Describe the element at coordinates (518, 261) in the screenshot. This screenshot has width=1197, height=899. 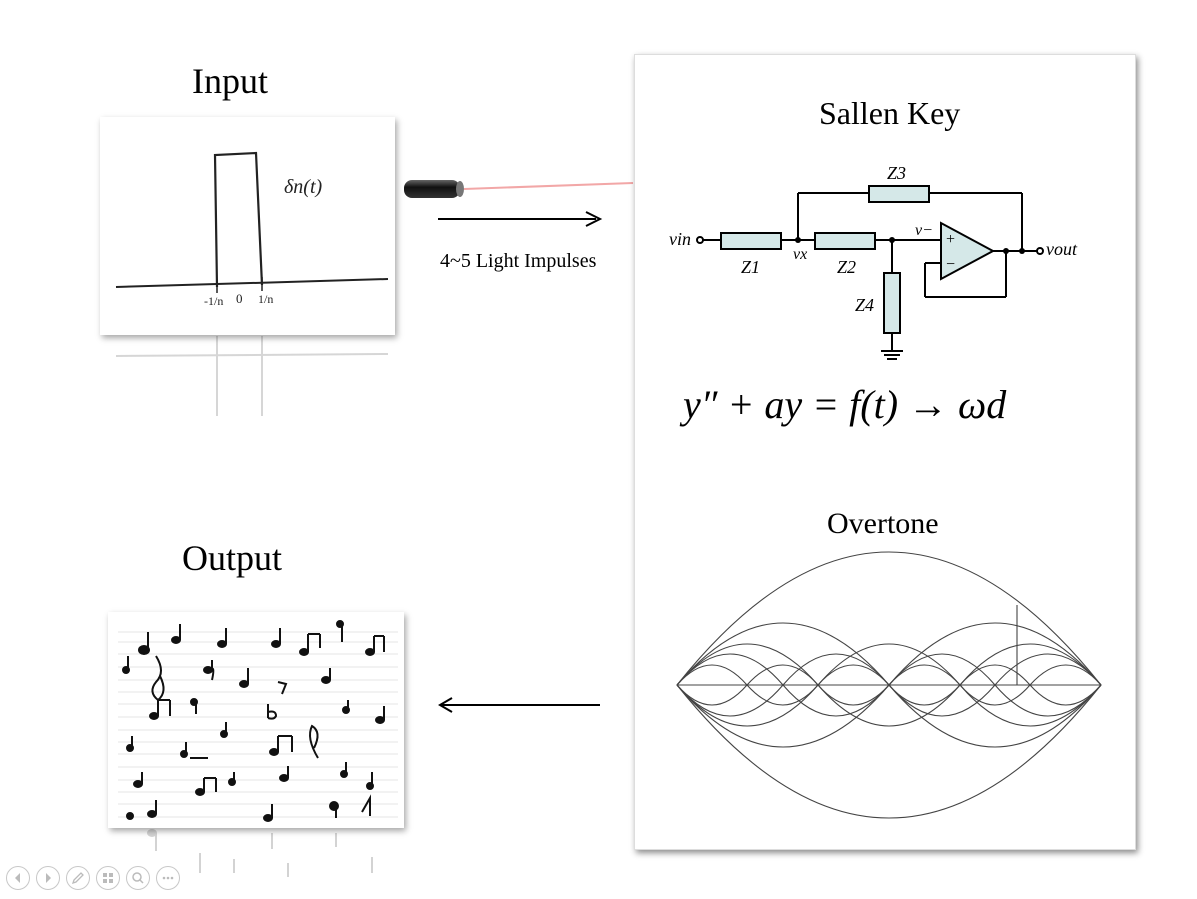
I see `impulse-label: 4~5 Light Impulses` at that location.